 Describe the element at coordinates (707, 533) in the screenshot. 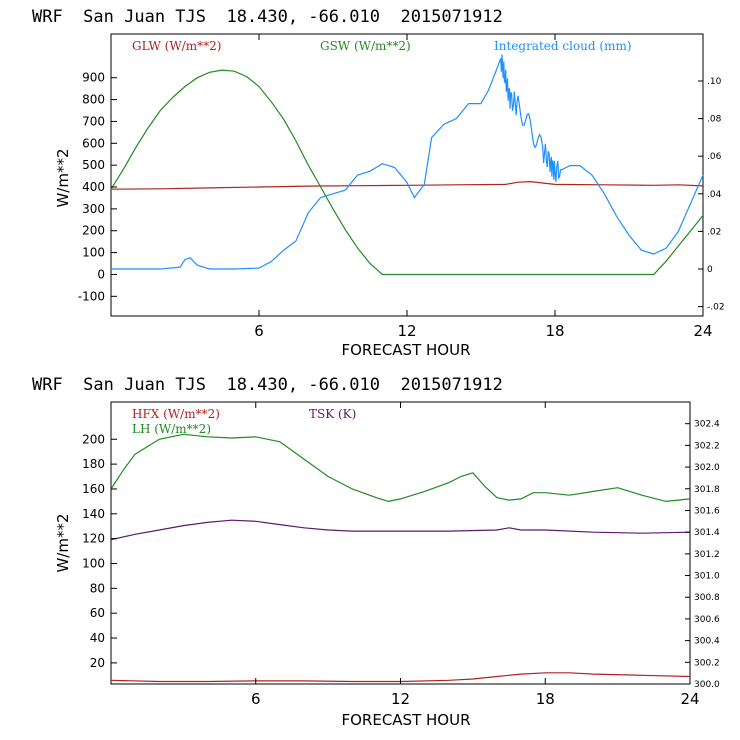

I see `bottom-y2-tick-label: 301.4` at that location.